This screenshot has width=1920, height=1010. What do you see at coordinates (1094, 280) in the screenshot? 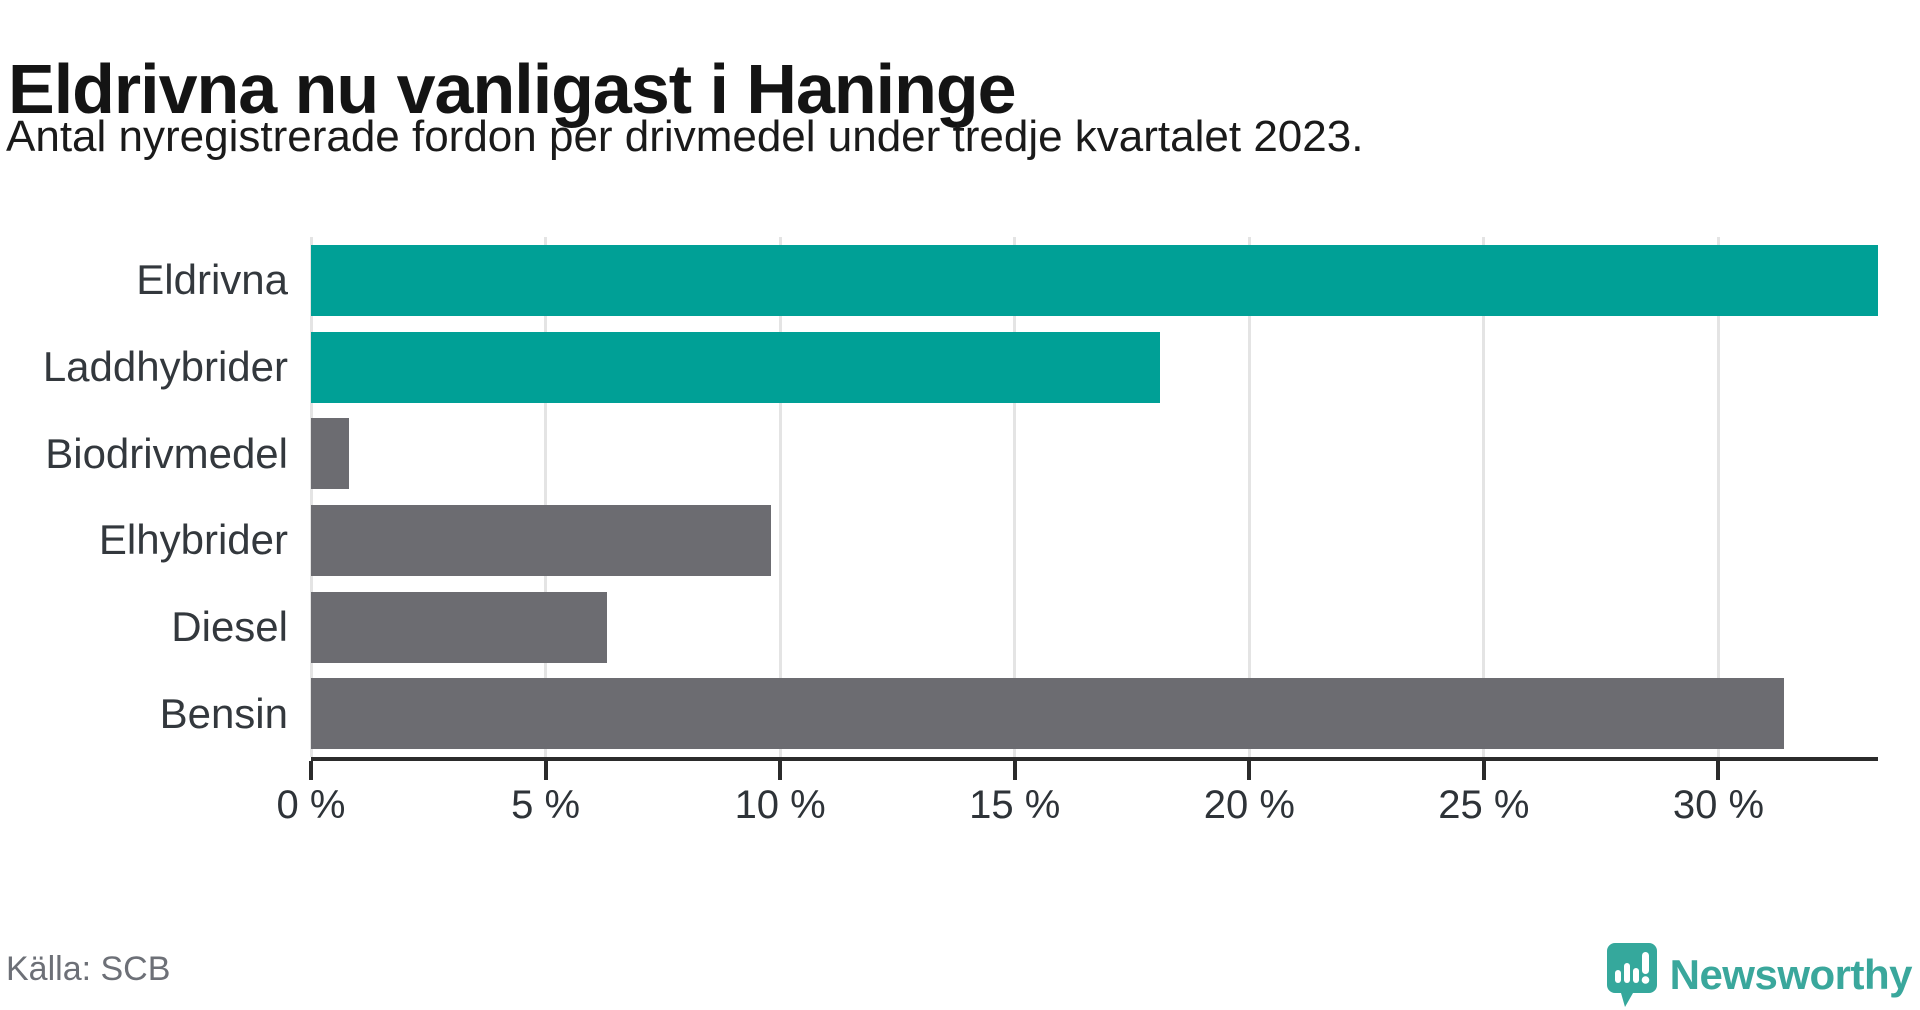
I see `bar-eldrivna` at bounding box center [1094, 280].